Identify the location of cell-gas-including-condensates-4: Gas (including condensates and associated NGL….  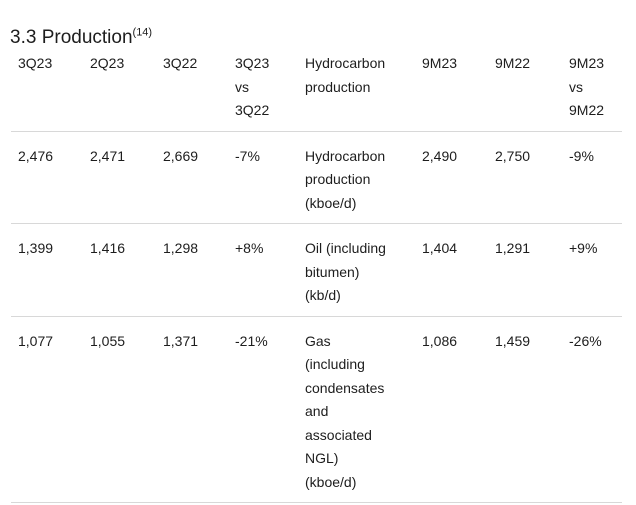
(356, 412).